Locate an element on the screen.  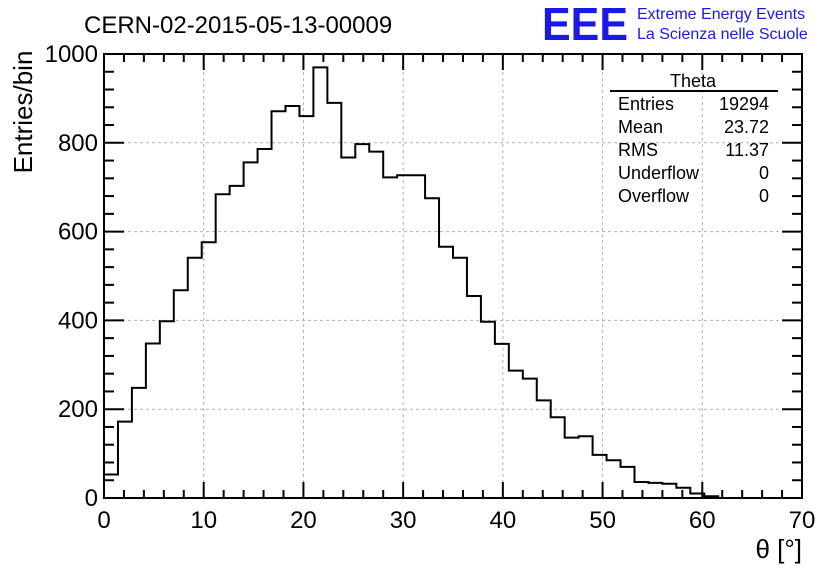
y-tick-label: 0 is located at coordinates (91, 498).